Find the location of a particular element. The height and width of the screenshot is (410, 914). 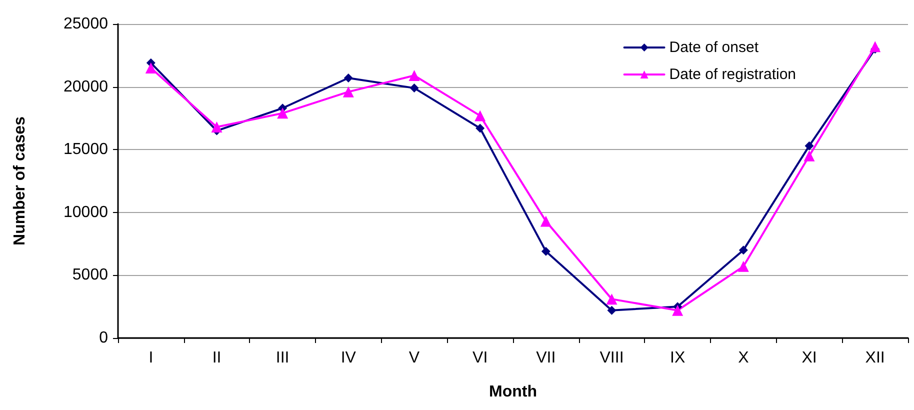

x-tick-label: V is located at coordinates (414, 358).